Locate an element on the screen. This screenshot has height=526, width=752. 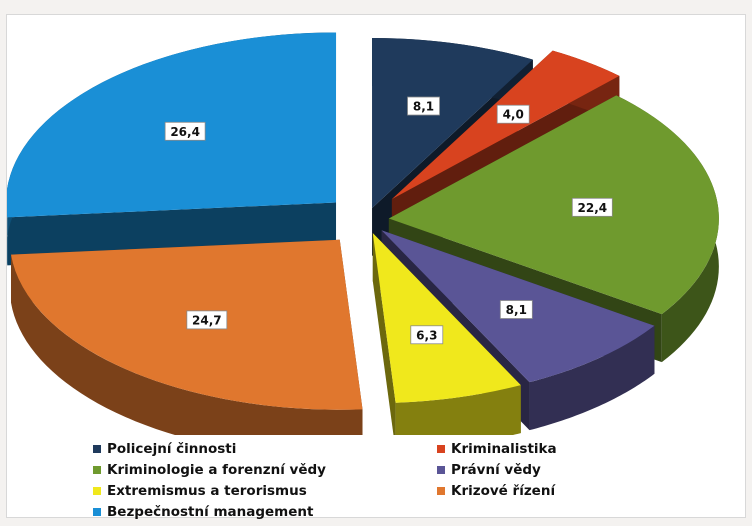
data-label-4: 6,3 is located at coordinates (426, 335).